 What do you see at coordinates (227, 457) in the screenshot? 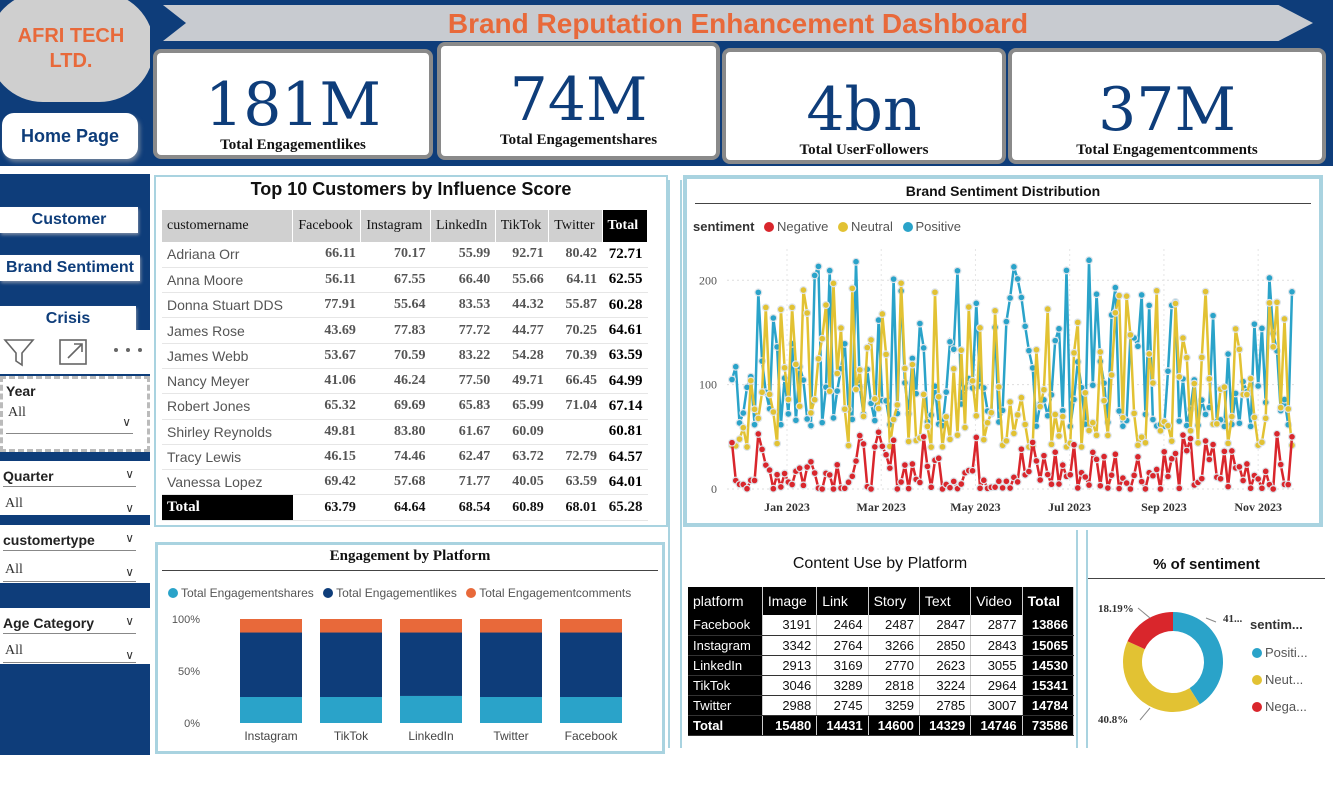
I see `table-cell: Tracy Lewis` at bounding box center [227, 457].